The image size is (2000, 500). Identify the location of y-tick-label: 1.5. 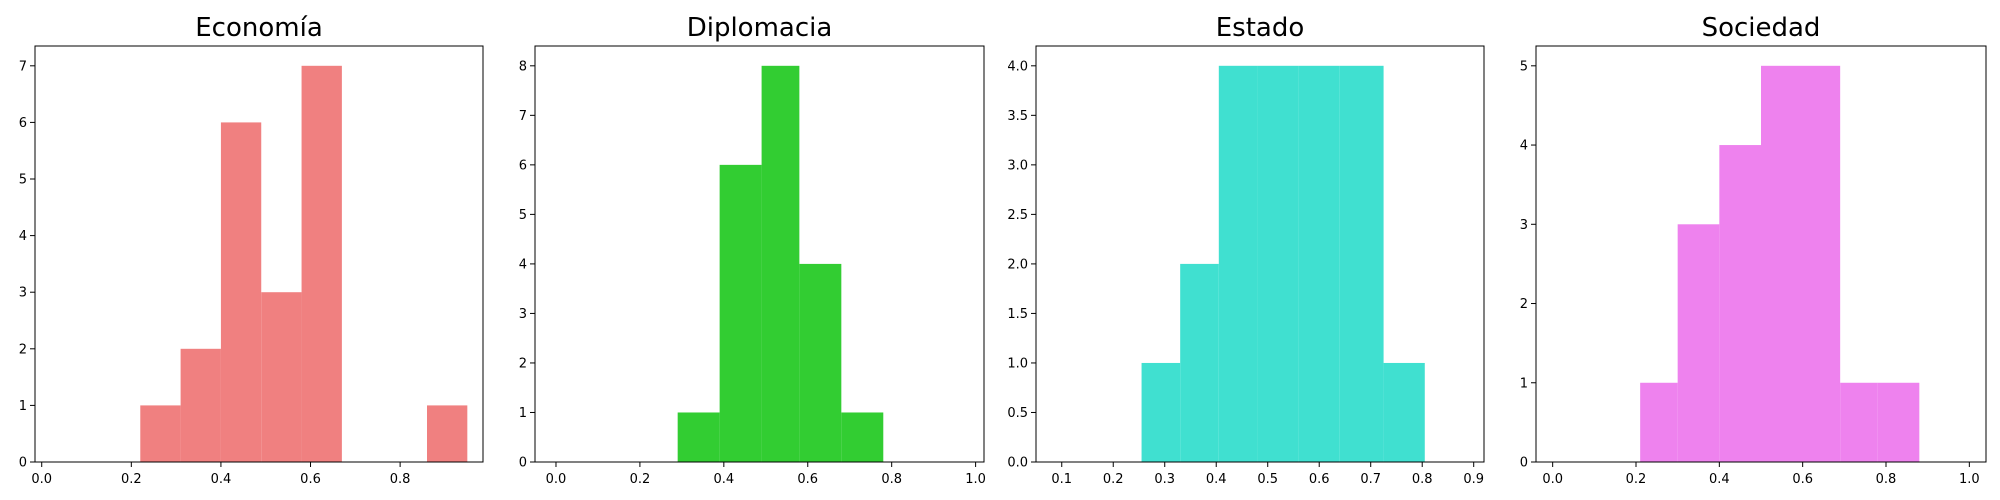
(1017, 314).